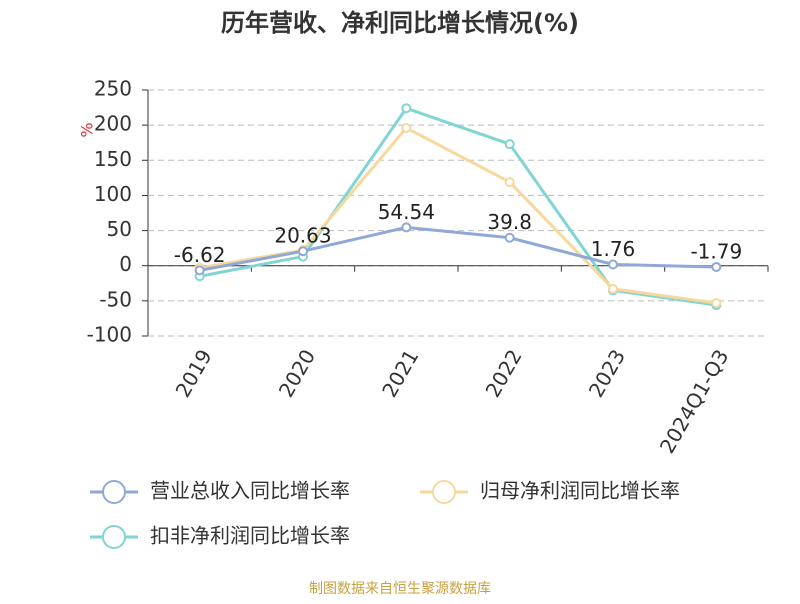 This screenshot has height=604, width=800. What do you see at coordinates (250, 536) in the screenshot?
I see `legend-label: 扣非净利润同比增长率` at bounding box center [250, 536].